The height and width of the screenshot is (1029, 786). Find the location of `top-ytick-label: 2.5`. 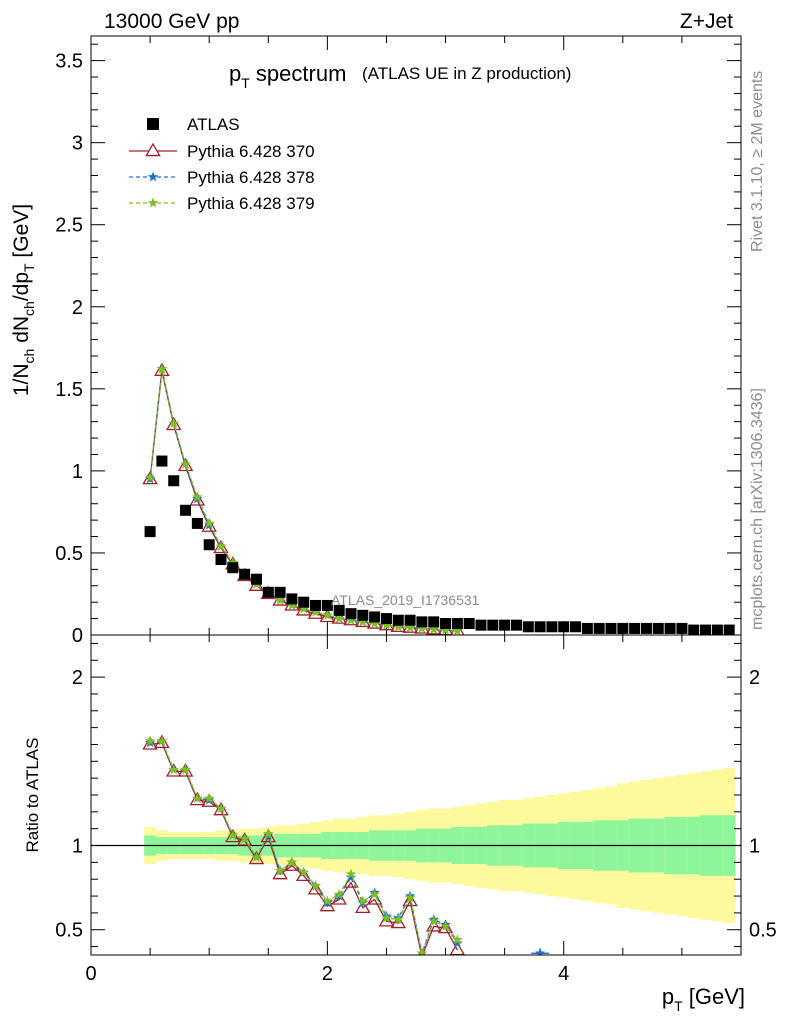

top-ytick-label: 2.5 is located at coordinates (69, 226).